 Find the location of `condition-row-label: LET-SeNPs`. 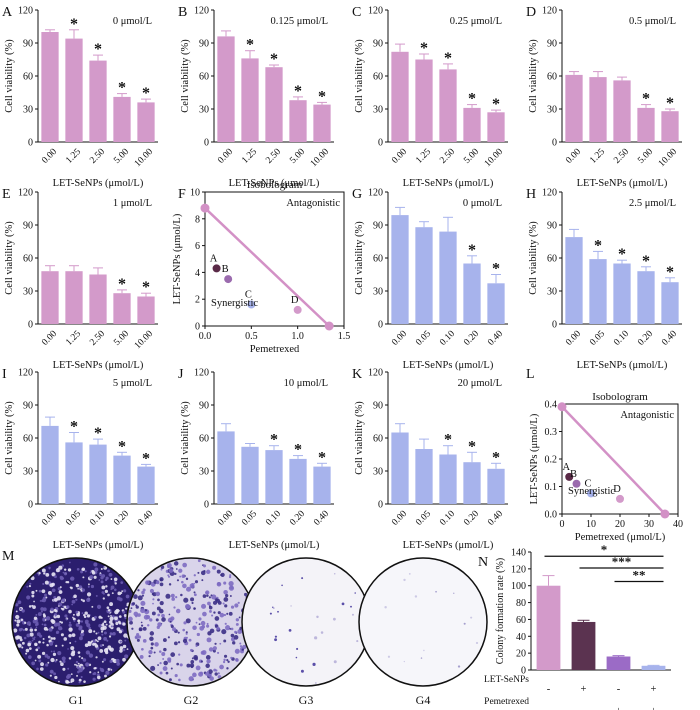

condition-row-label: LET-SeNPs is located at coordinates (506, 680).